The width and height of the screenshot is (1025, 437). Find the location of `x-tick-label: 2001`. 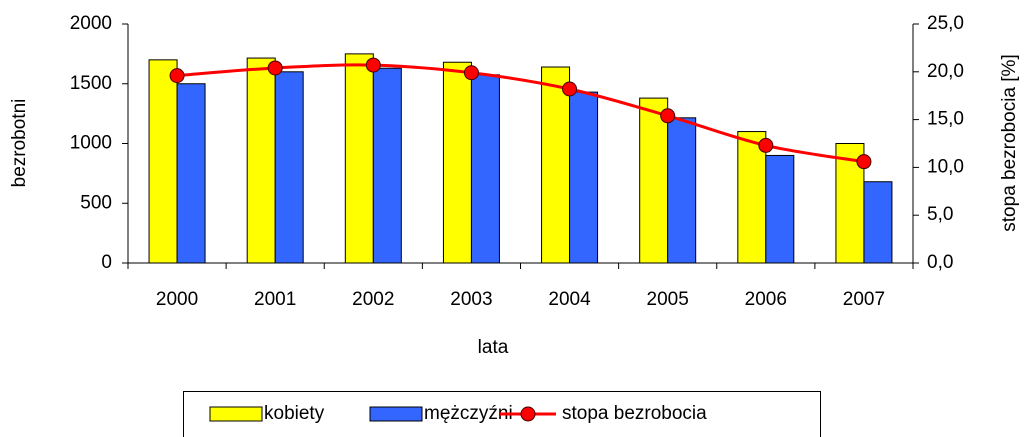

x-tick-label: 2001 is located at coordinates (275, 299).